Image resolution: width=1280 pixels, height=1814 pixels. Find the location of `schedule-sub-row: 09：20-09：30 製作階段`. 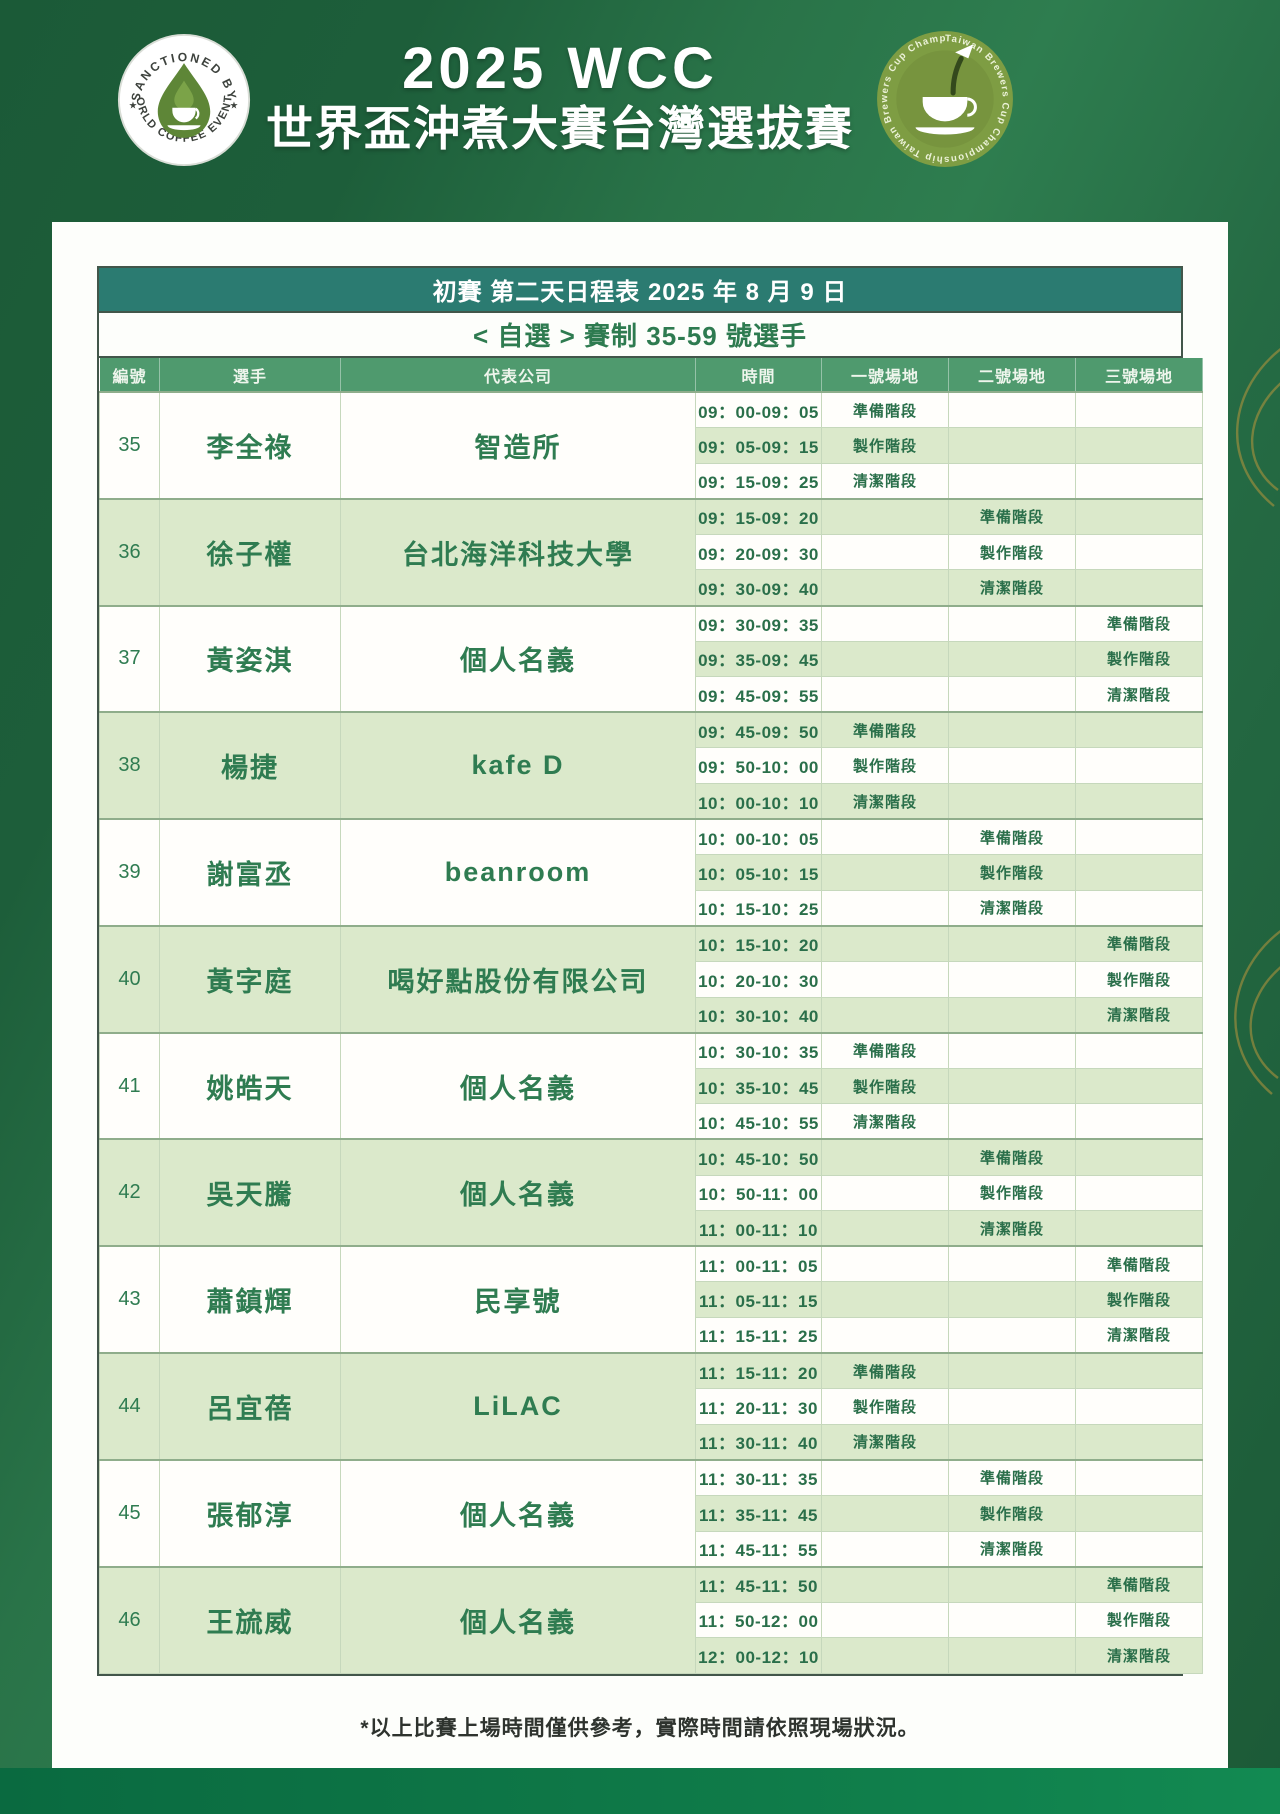

schedule-sub-row: 09：20-09：30 製作階段 is located at coordinates (651, 552).